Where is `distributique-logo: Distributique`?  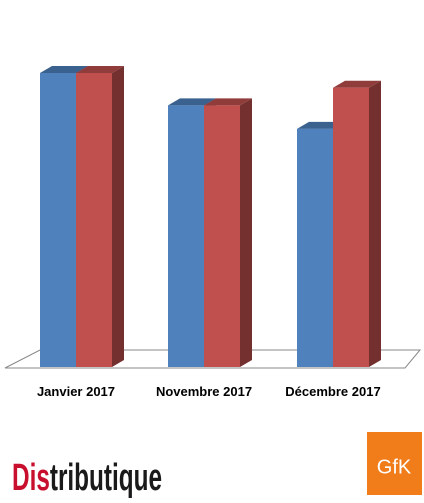 distributique-logo: Distributique is located at coordinates (87, 478).